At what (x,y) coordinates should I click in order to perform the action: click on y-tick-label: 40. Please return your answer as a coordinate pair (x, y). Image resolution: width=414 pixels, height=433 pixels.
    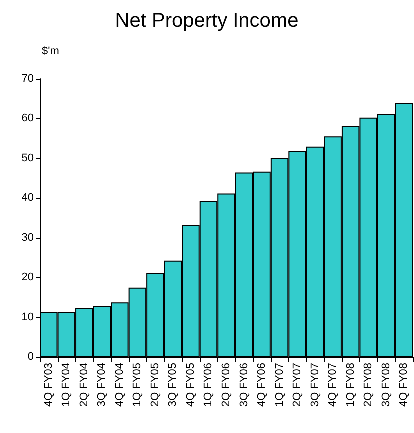
    Looking at the image, I should click on (28, 198).